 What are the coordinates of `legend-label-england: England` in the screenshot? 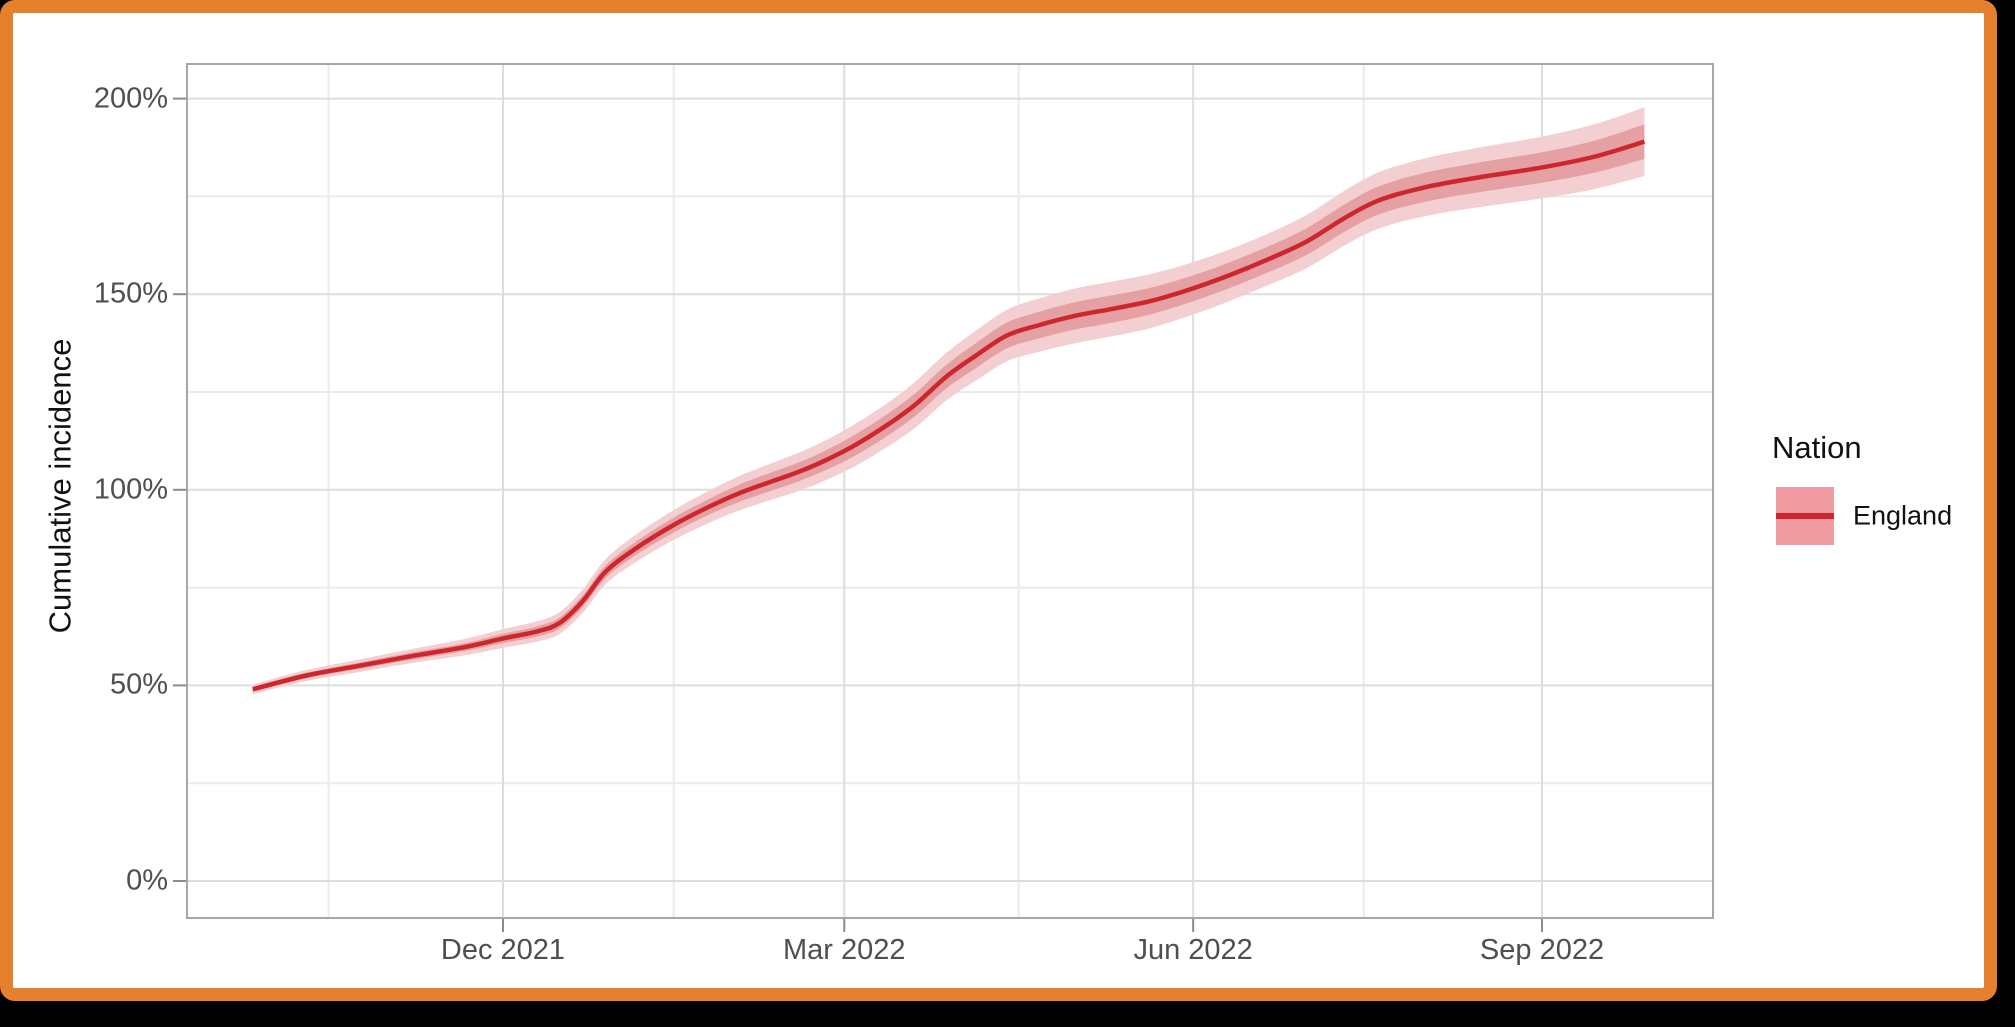 It's located at (1903, 515).